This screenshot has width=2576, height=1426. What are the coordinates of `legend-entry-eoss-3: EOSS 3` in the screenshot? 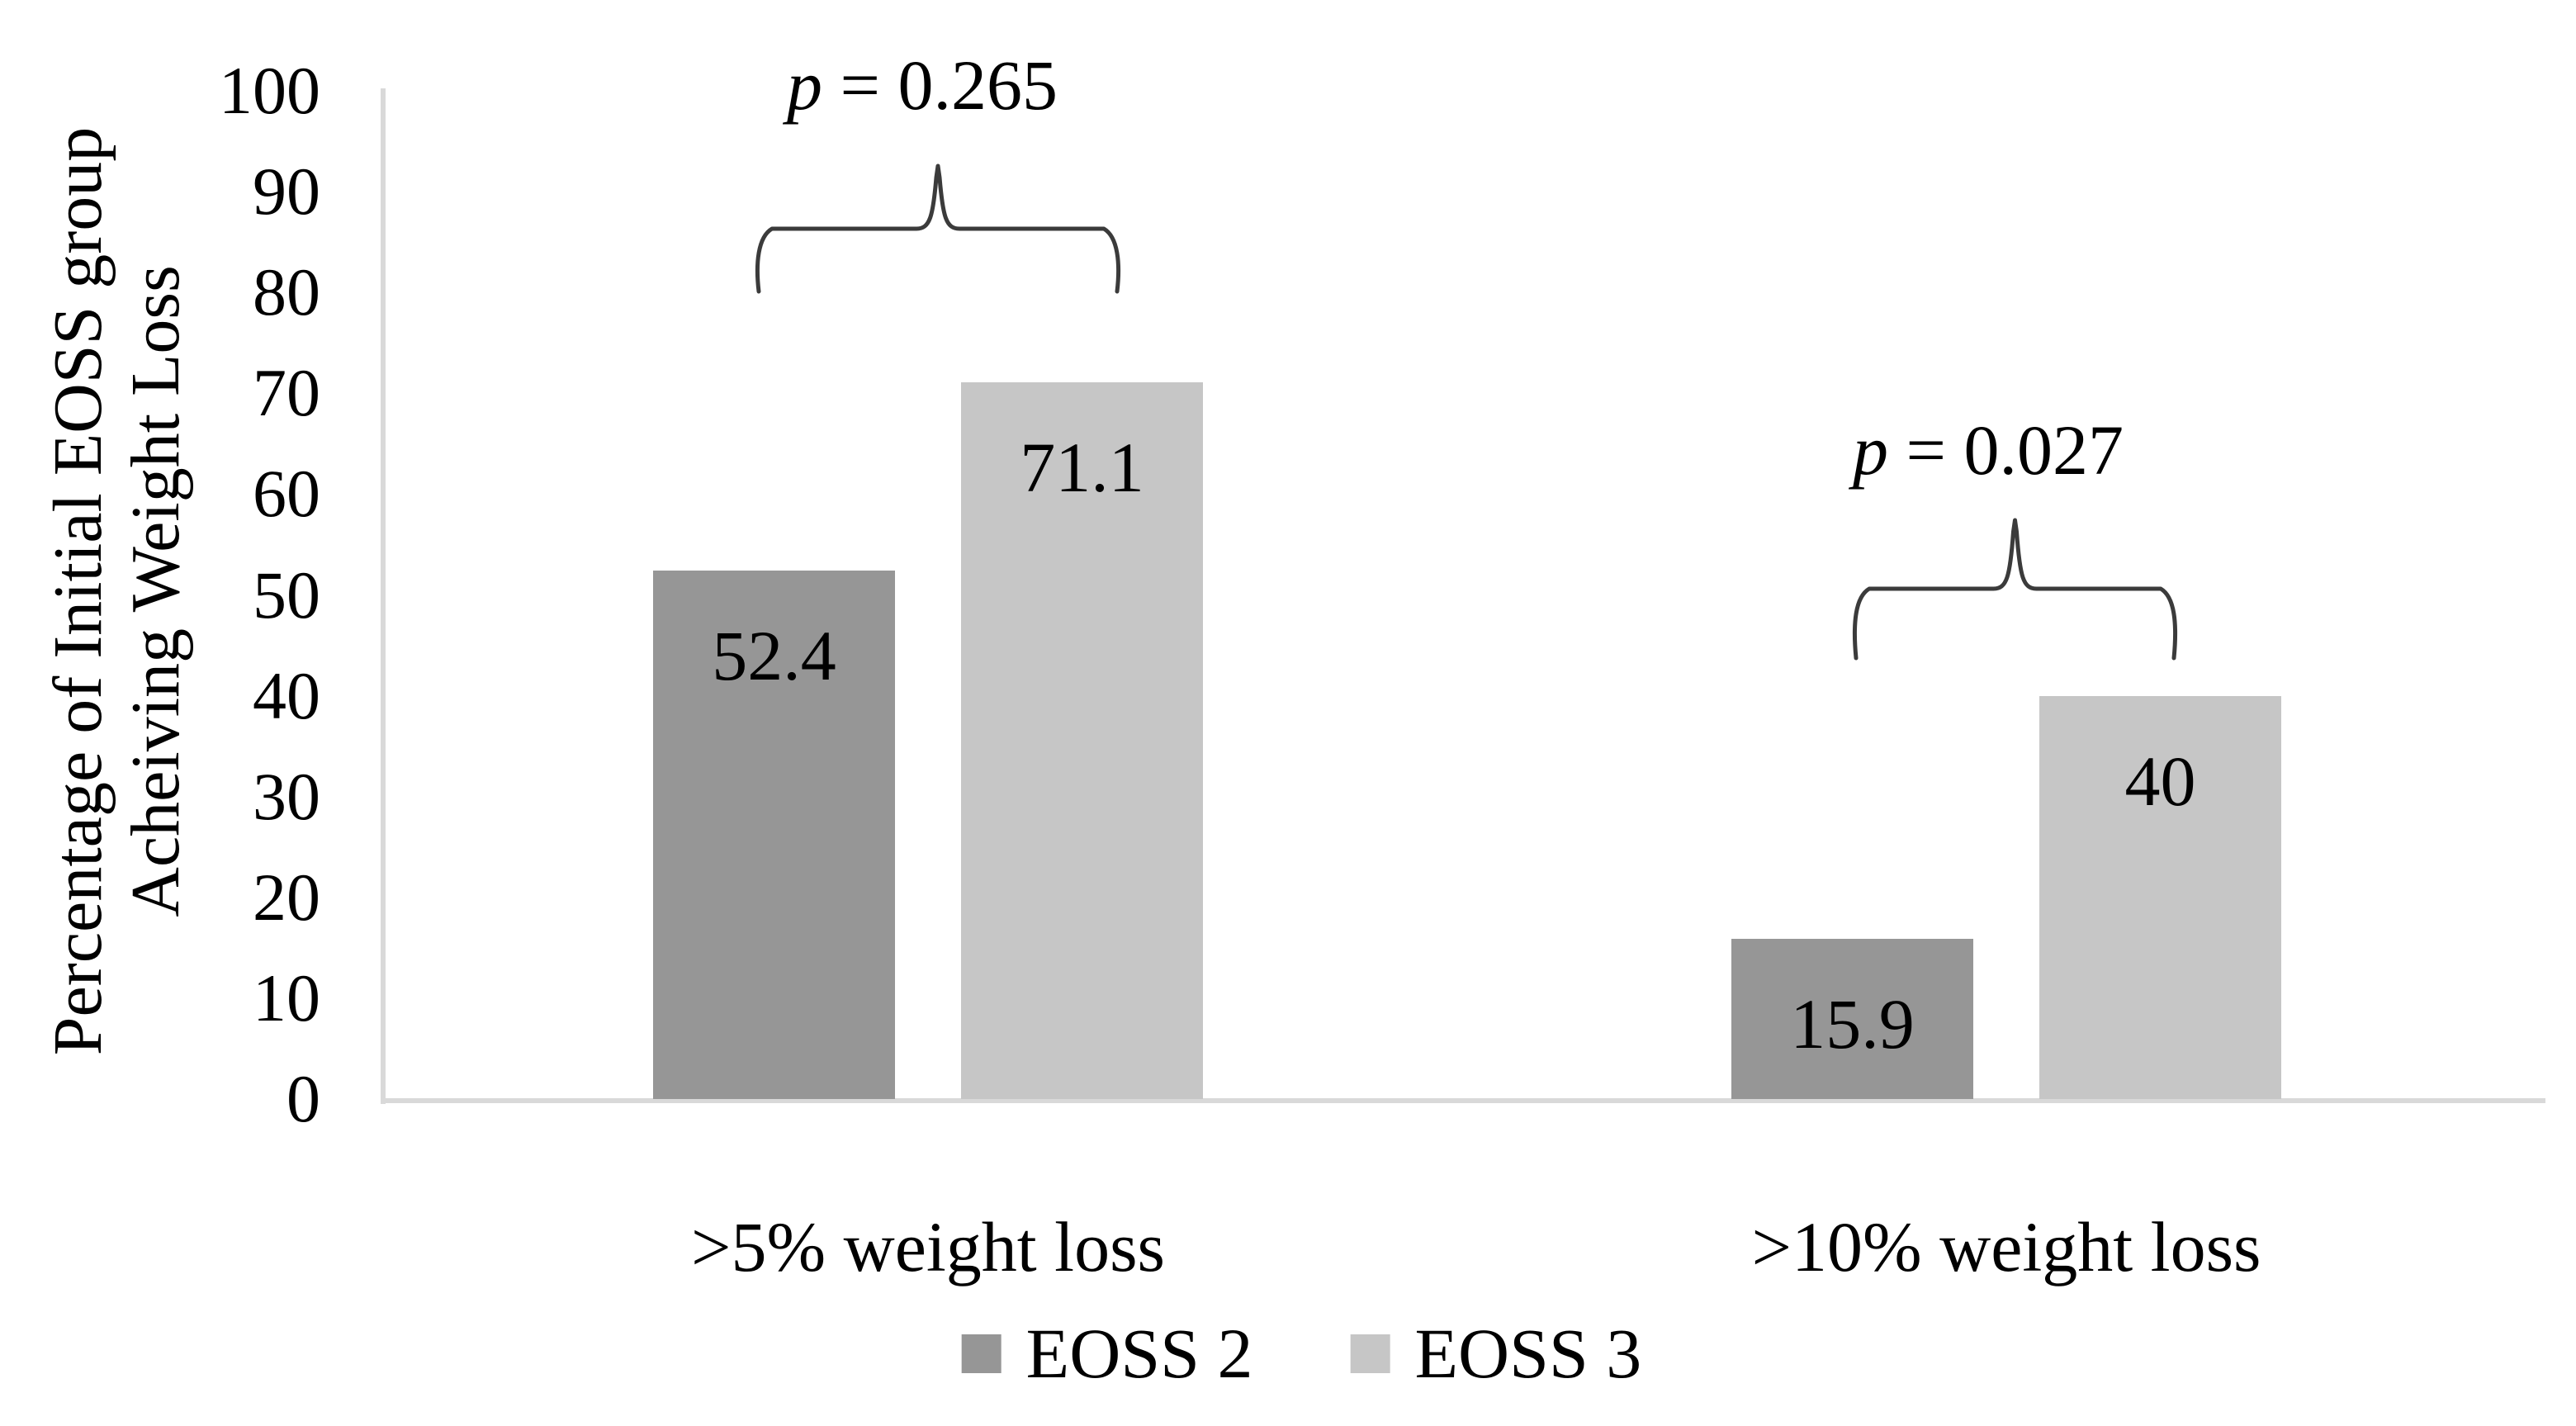 It's located at (1495, 1353).